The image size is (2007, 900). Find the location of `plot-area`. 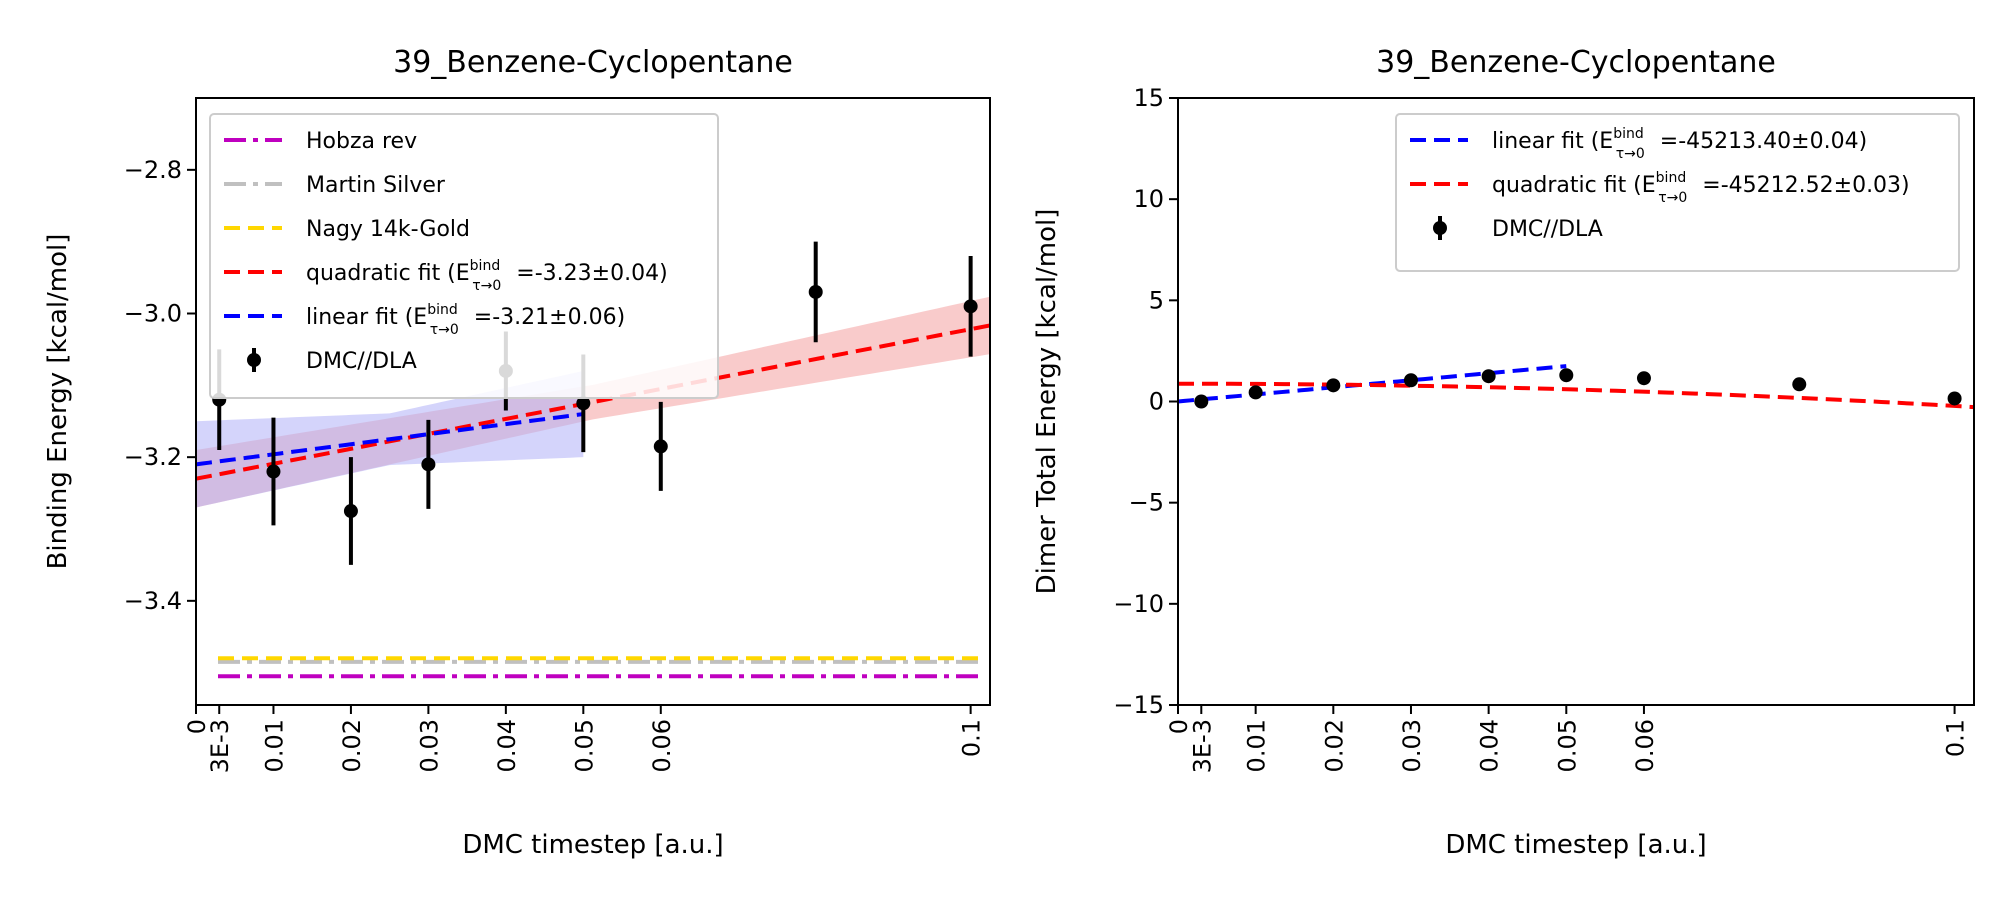

plot-area is located at coordinates (1576, 387).